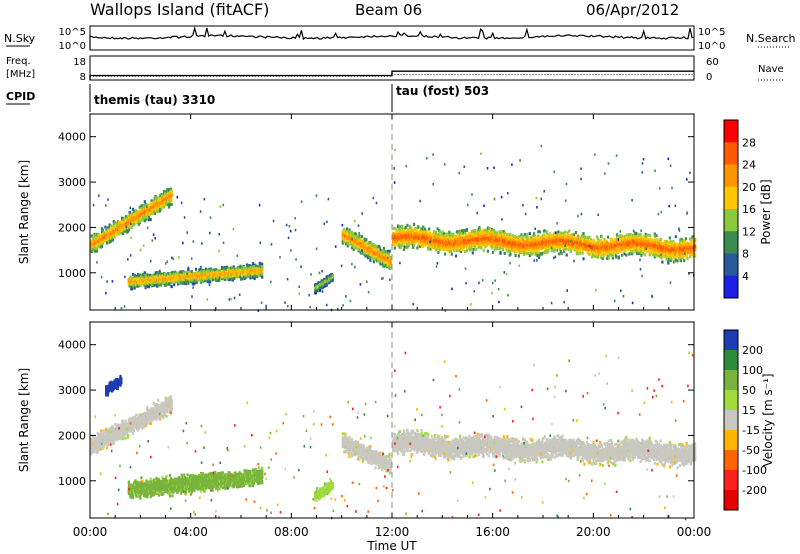  I want to click on cpid-segment-2: tau (fost) 503, so click(442, 91).